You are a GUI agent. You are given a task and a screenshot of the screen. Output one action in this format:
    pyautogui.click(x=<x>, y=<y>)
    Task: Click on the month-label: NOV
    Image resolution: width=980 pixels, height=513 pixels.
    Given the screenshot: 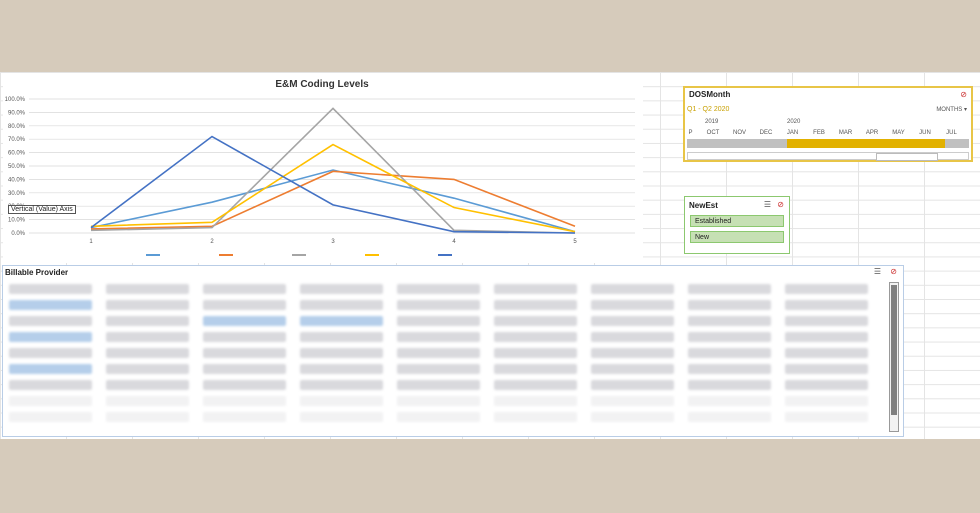 What is the action you would take?
    pyautogui.click(x=739, y=133)
    